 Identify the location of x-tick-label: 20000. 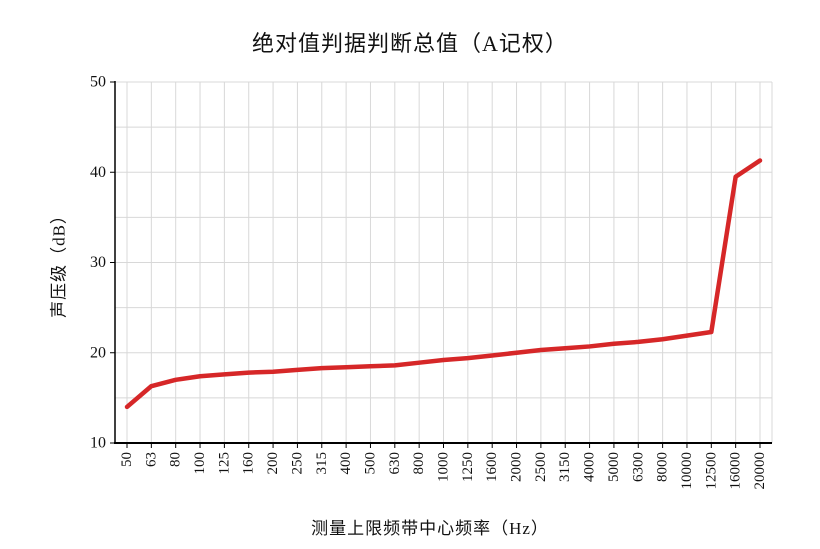
(760, 471).